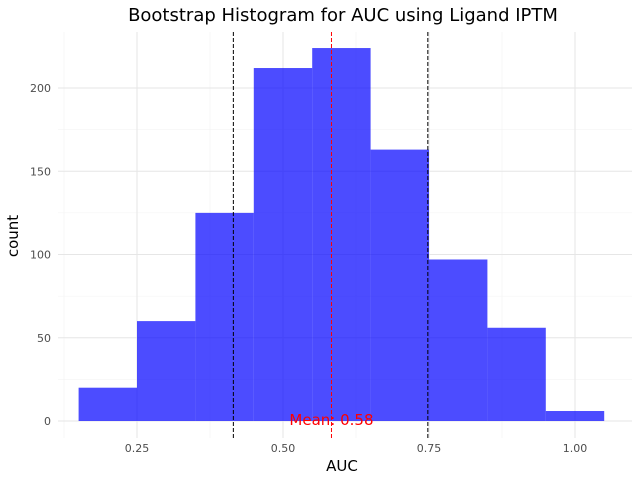 This screenshot has width=640, height=480. What do you see at coordinates (283, 448) in the screenshot?
I see `x-tick-label: 0.50` at bounding box center [283, 448].